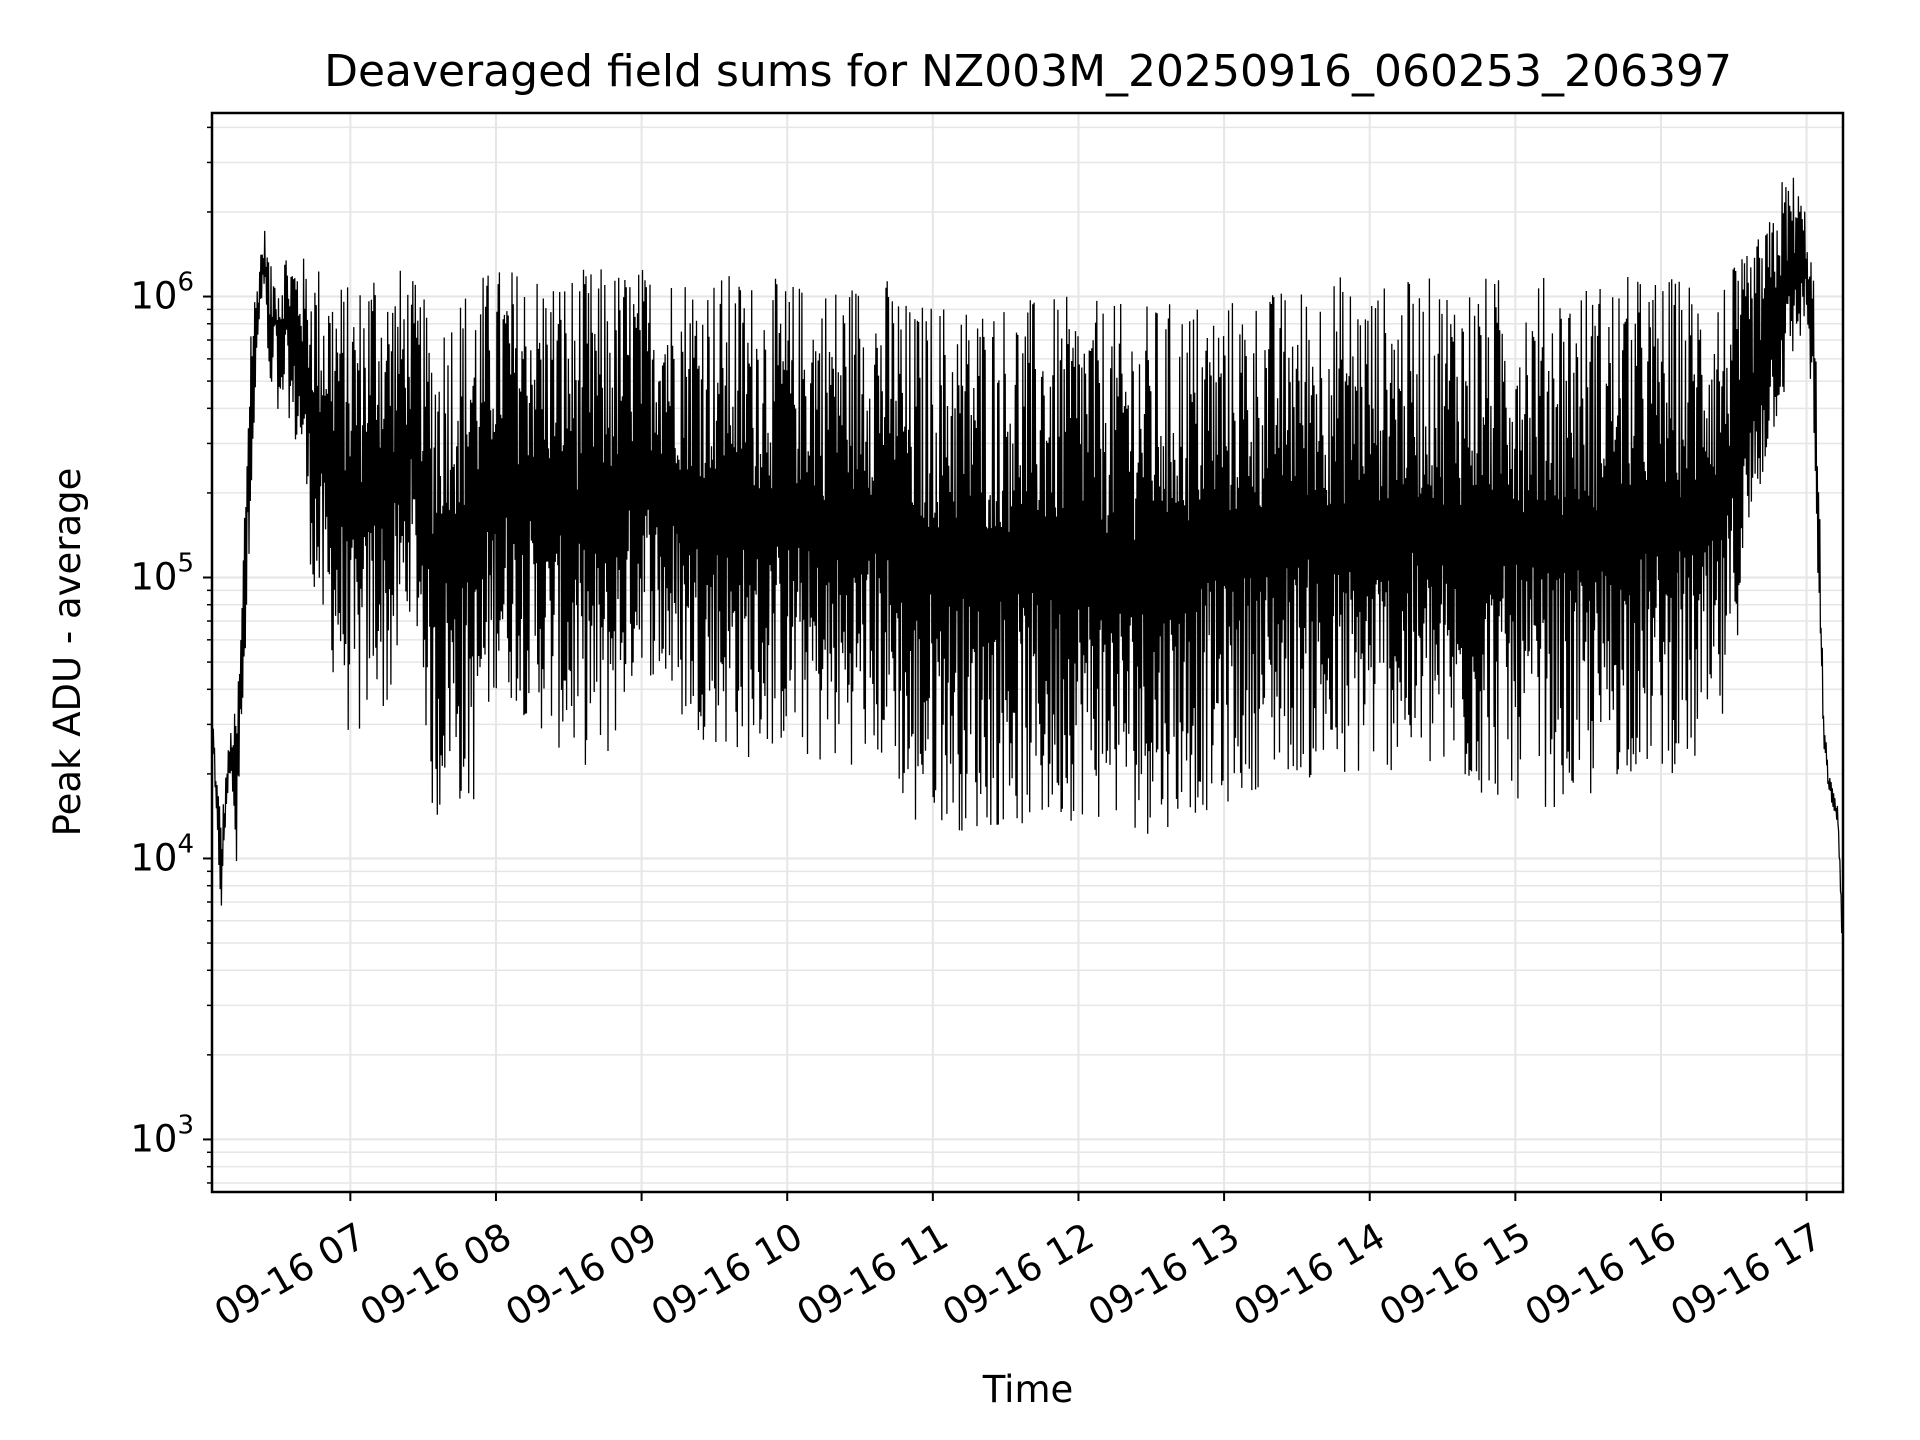 This screenshot has height=1440, width=1920. Describe the element at coordinates (1164, 1275) in the screenshot. I see `x-tick-label: 09-16 13` at that location.